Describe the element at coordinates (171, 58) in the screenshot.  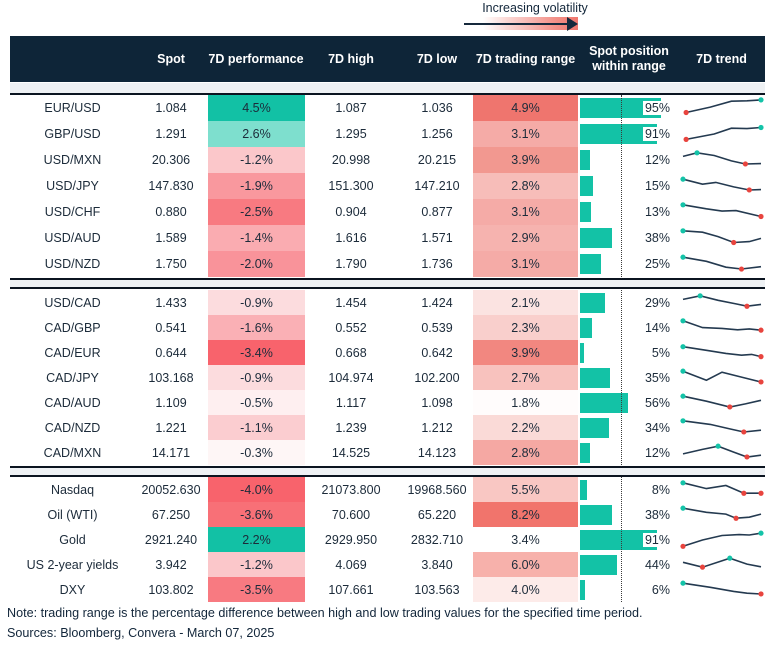
I see `column-header-spot: Spot` at that location.